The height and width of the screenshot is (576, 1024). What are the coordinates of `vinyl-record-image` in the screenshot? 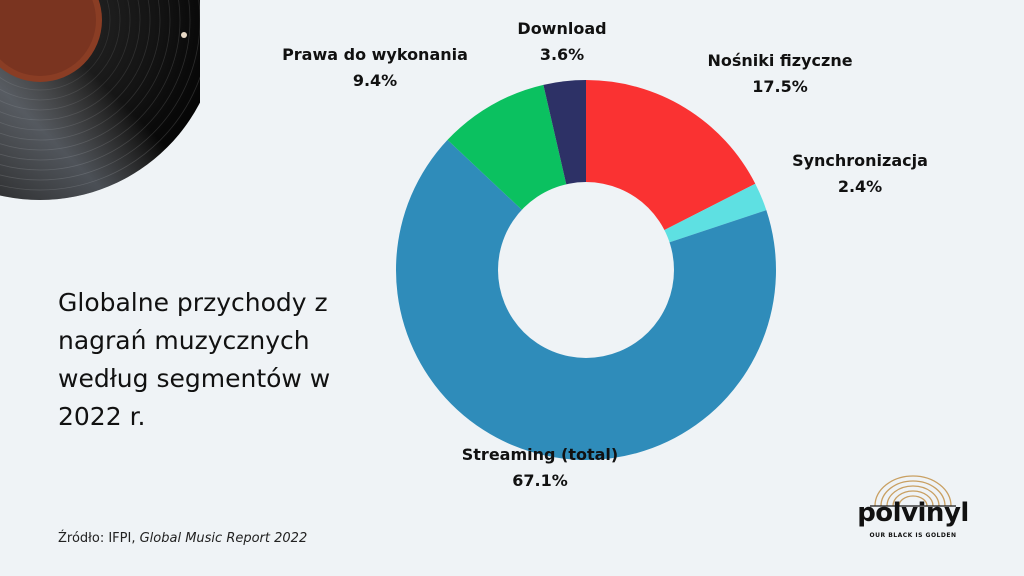 It's located at (100, 100).